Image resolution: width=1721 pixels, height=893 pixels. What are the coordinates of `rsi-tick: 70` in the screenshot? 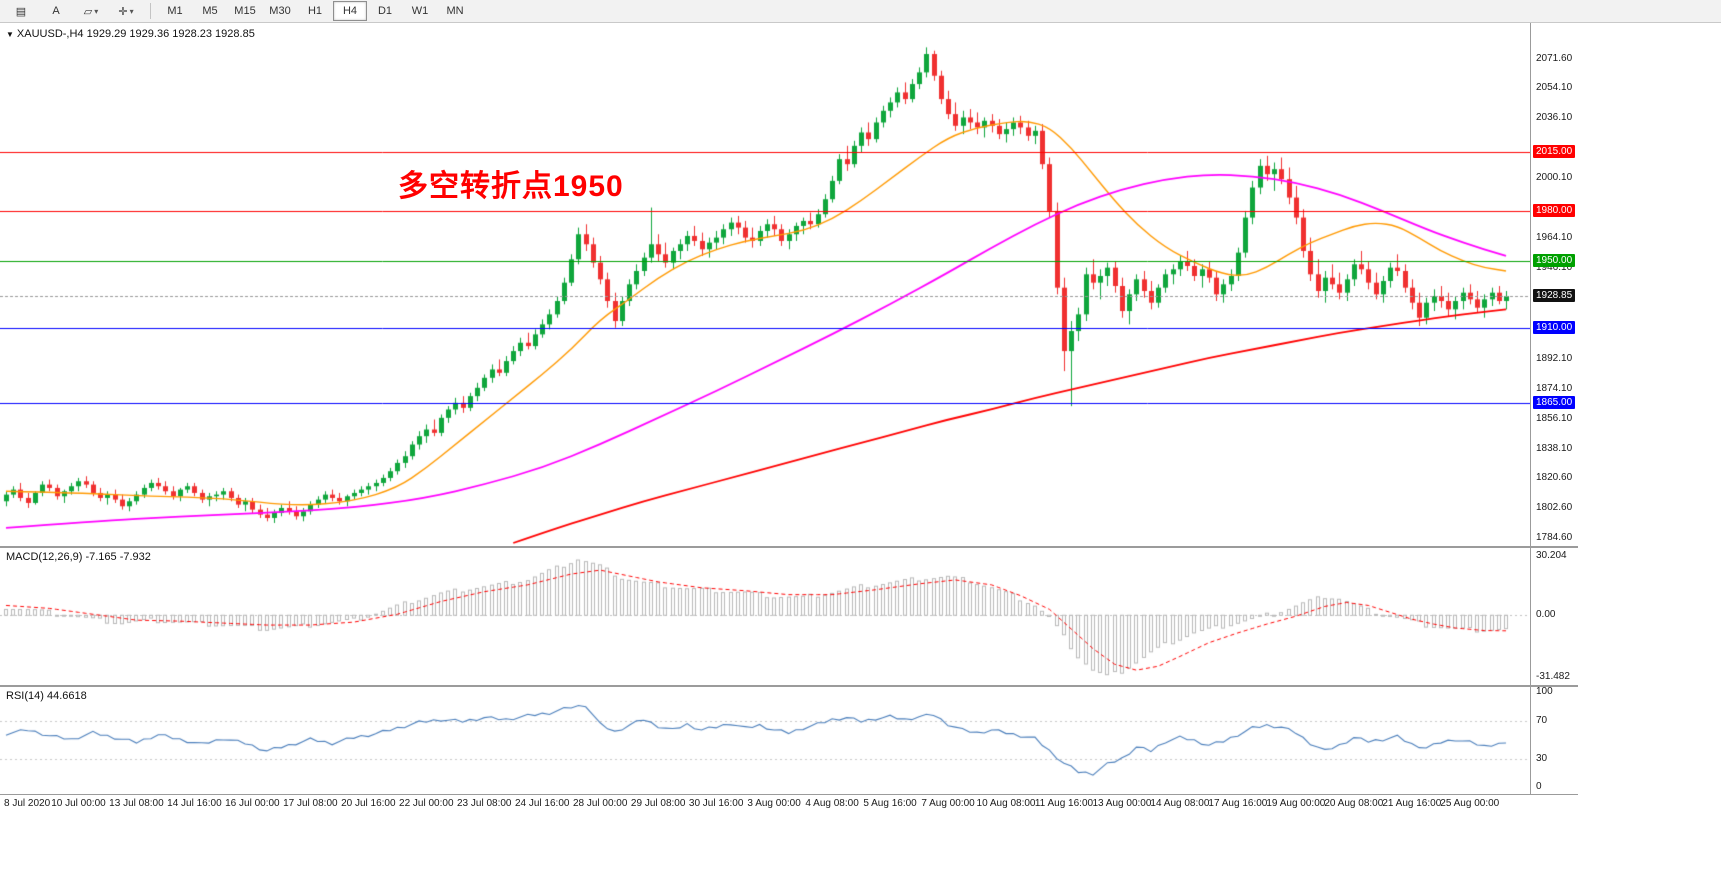 It's located at (1542, 720).